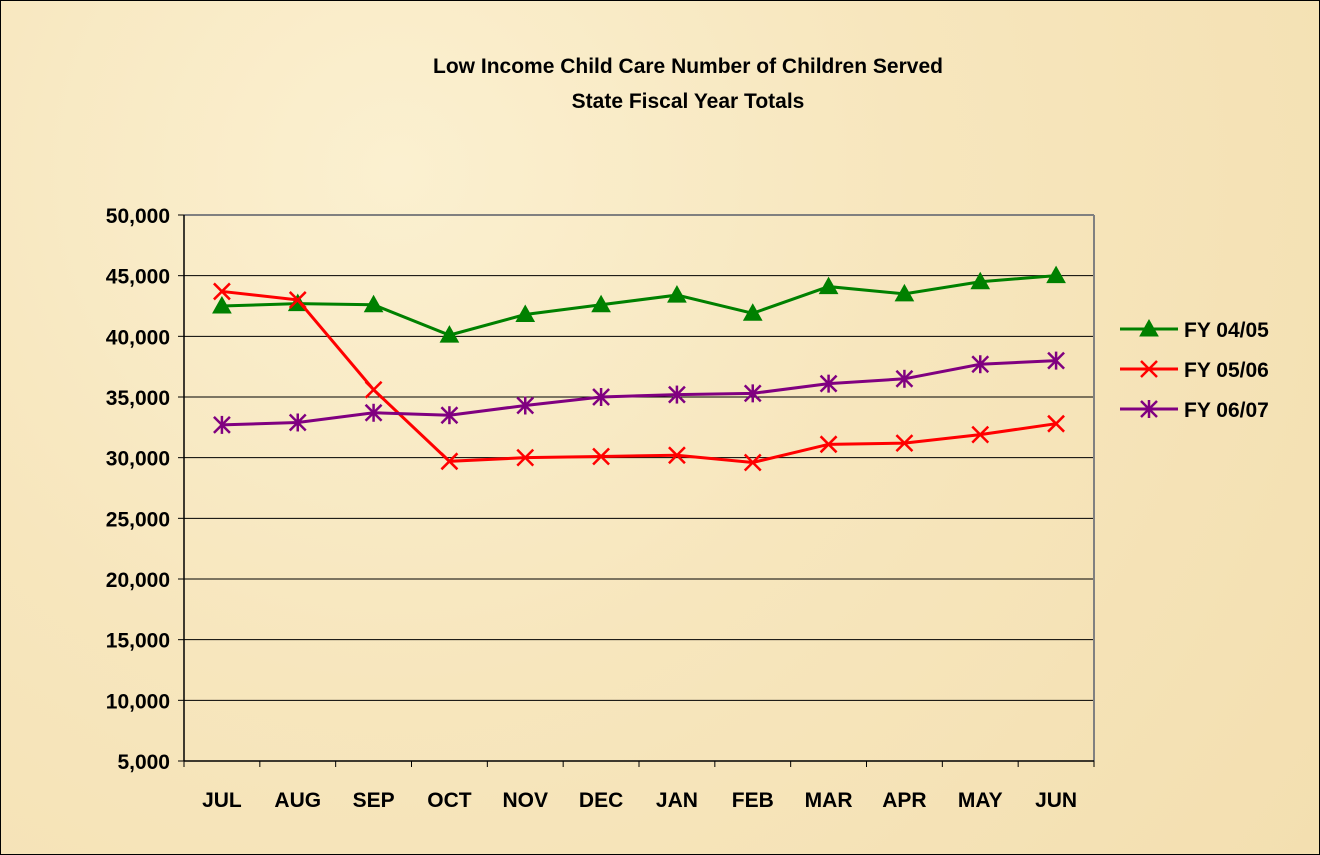 Image resolution: width=1320 pixels, height=855 pixels. I want to click on legend-item: FY 05/06, so click(1194, 370).